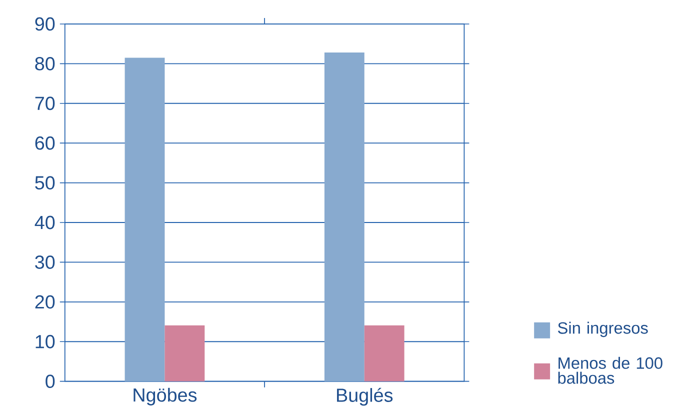 The image size is (697, 409). Describe the element at coordinates (45, 183) in the screenshot. I see `y-tick-label: 50` at that location.